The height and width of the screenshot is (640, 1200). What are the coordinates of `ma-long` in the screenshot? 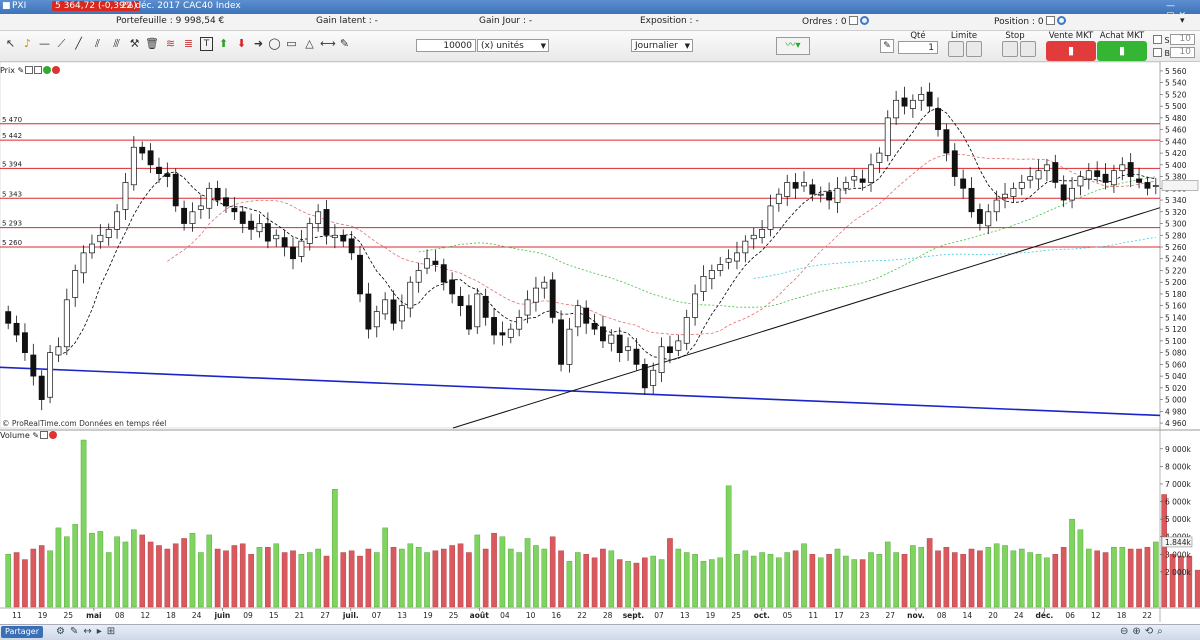 It's located at (787, 242).